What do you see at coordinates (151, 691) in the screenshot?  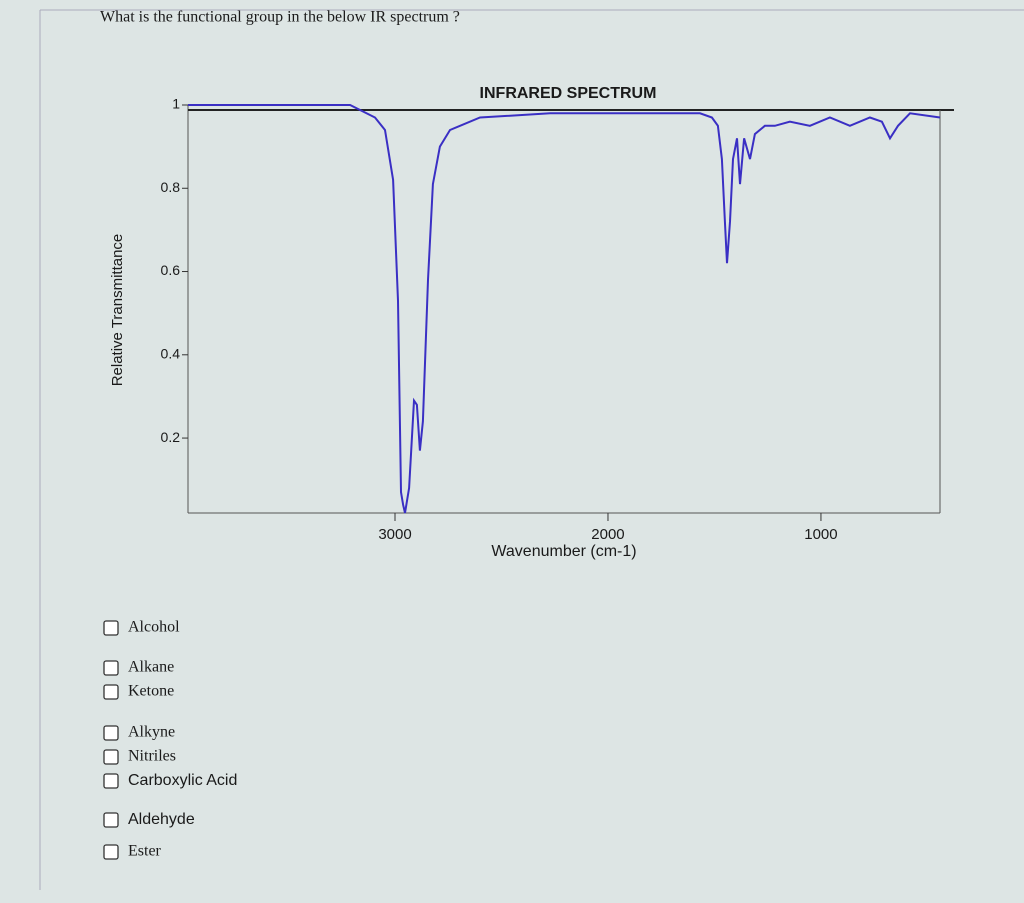 I see `option-label: Ketone` at bounding box center [151, 691].